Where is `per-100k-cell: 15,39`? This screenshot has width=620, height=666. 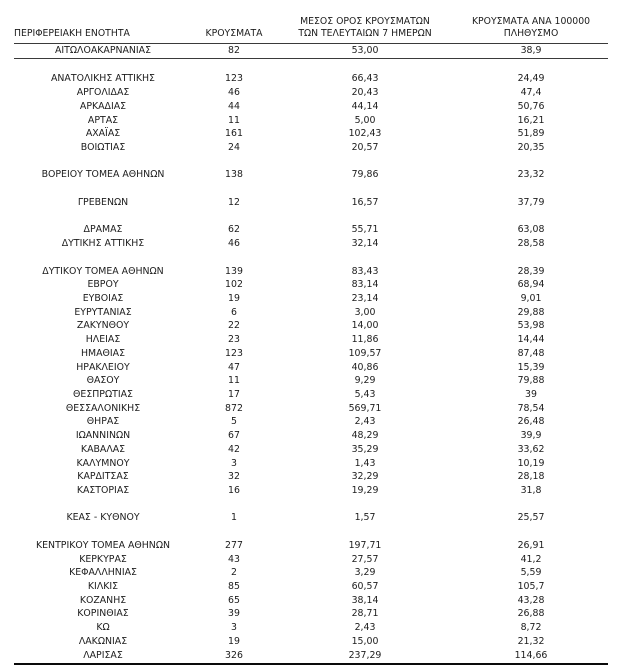
per-100k-cell: 15,39 is located at coordinates (531, 367).